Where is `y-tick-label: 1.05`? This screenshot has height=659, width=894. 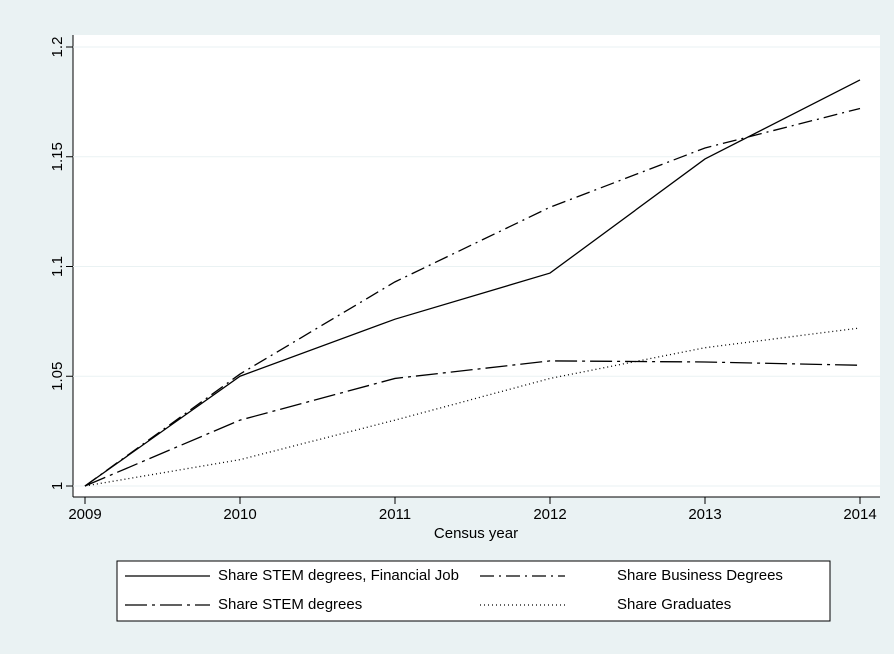
y-tick-label: 1.05 is located at coordinates (57, 376).